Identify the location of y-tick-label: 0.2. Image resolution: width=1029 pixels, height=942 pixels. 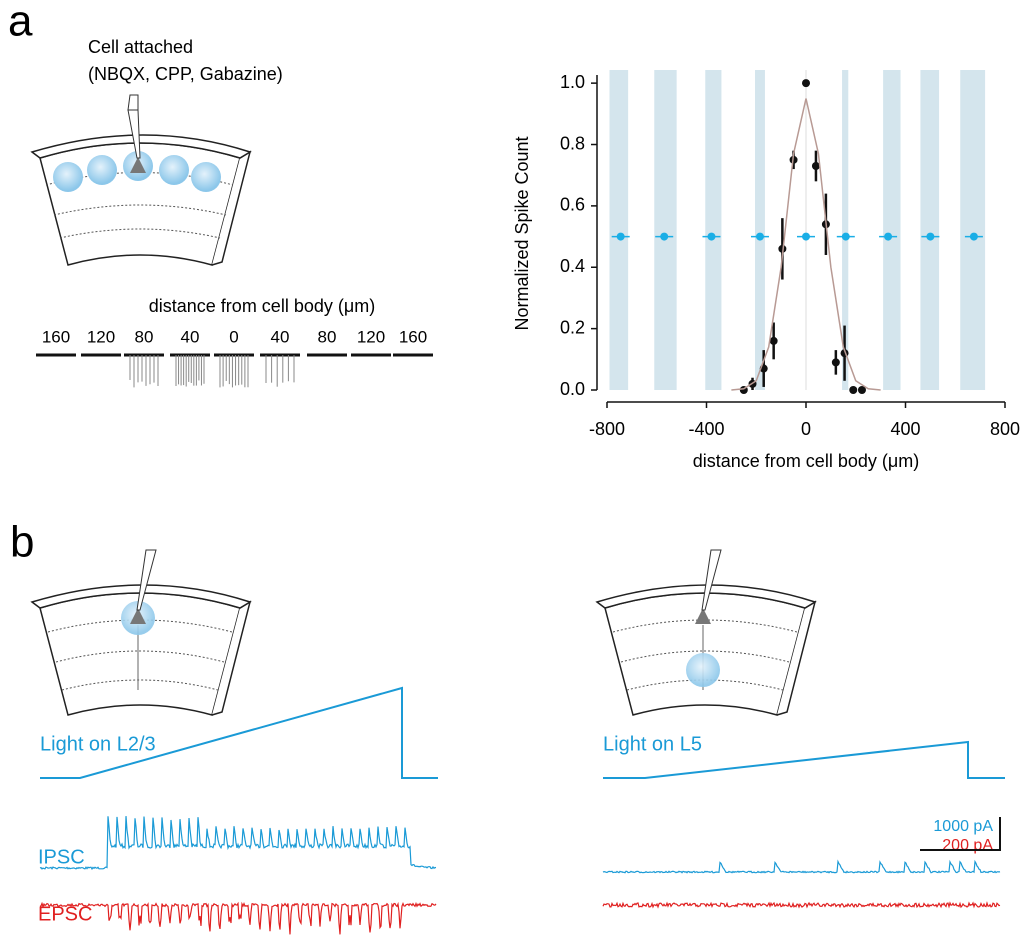
(572, 327).